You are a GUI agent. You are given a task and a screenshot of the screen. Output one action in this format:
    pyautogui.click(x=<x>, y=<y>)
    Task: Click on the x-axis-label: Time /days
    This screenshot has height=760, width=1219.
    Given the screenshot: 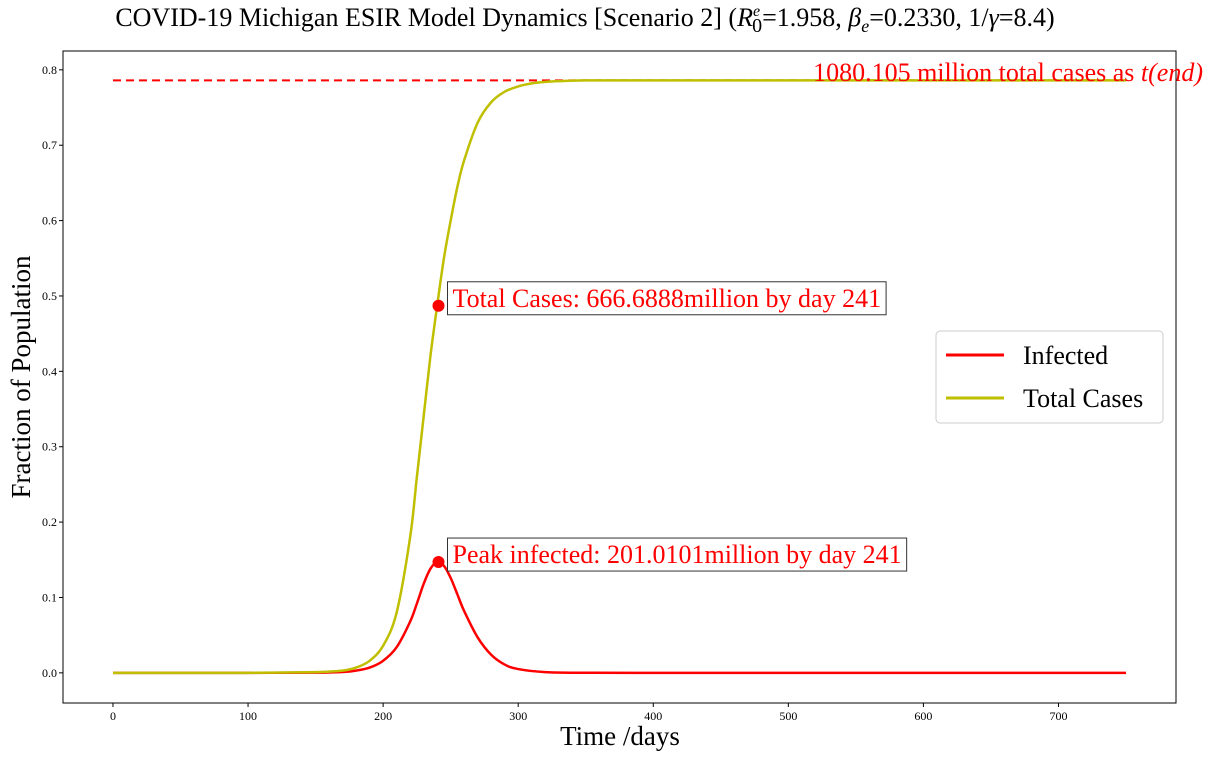 What is the action you would take?
    pyautogui.click(x=620, y=736)
    